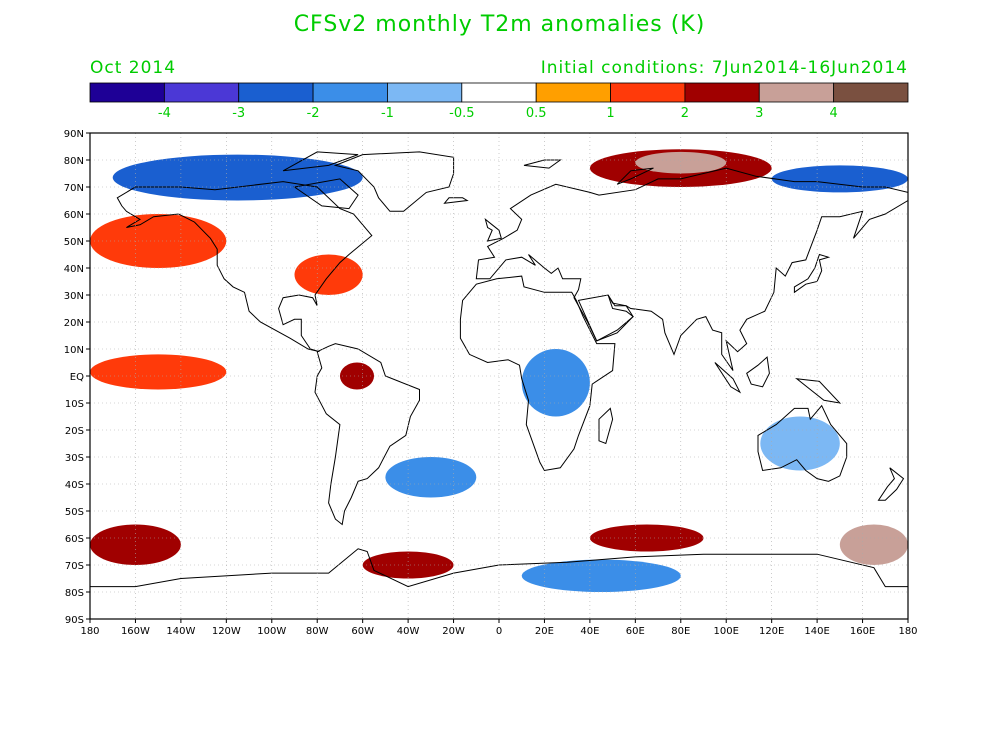 Image resolution: width=999 pixels, height=750 pixels. What do you see at coordinates (77, 377) in the screenshot?
I see `lat-tick-label: EQ` at bounding box center [77, 377].